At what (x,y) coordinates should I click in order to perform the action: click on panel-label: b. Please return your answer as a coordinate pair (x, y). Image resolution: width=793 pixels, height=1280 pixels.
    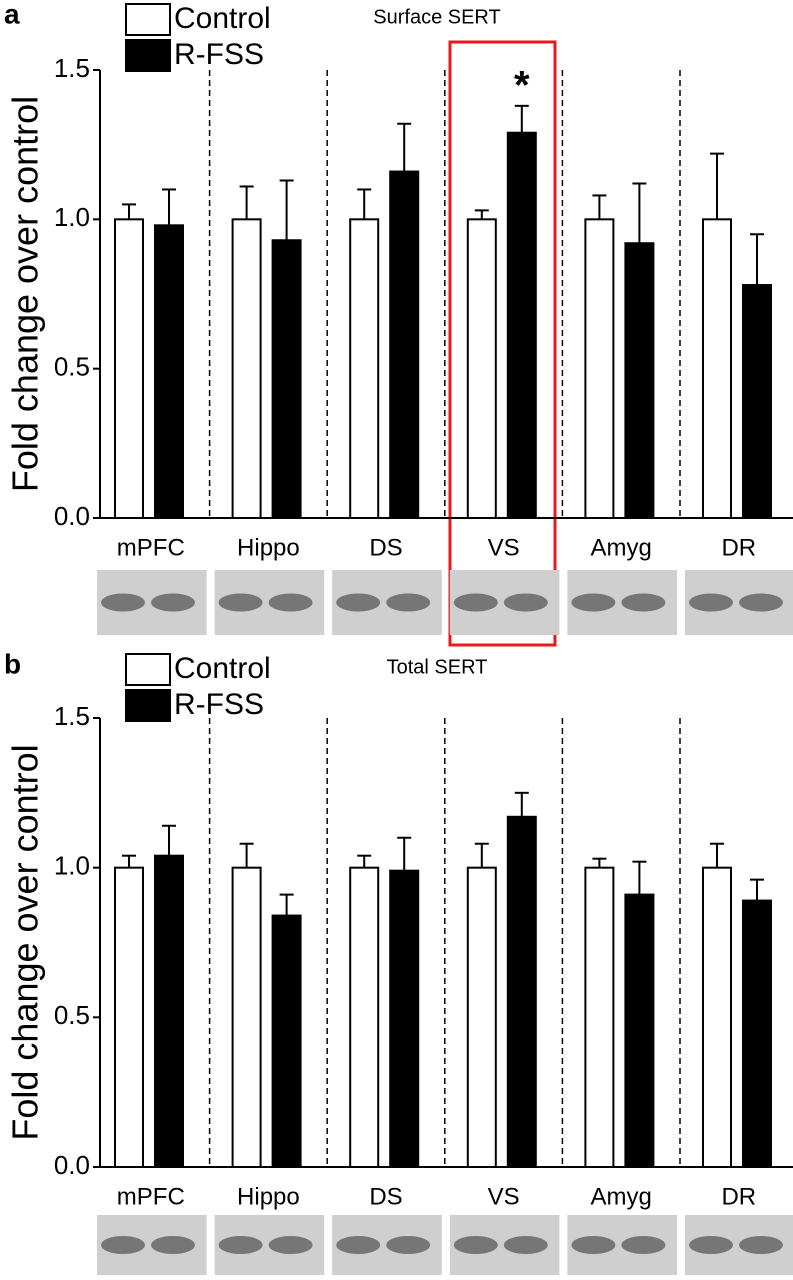
    Looking at the image, I should click on (12, 663).